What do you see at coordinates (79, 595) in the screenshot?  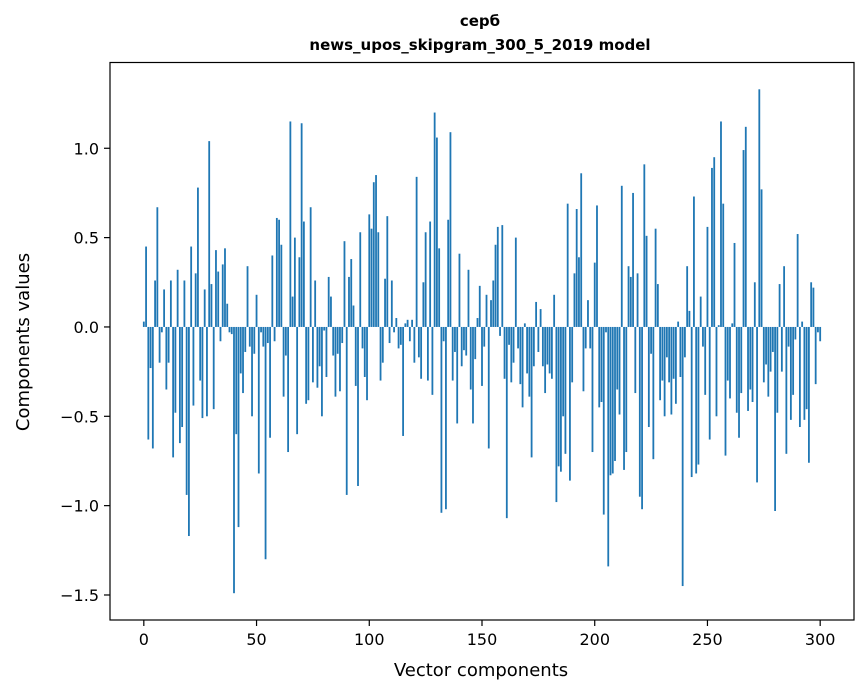 I see `y-tick-label: −1.5` at bounding box center [79, 595].